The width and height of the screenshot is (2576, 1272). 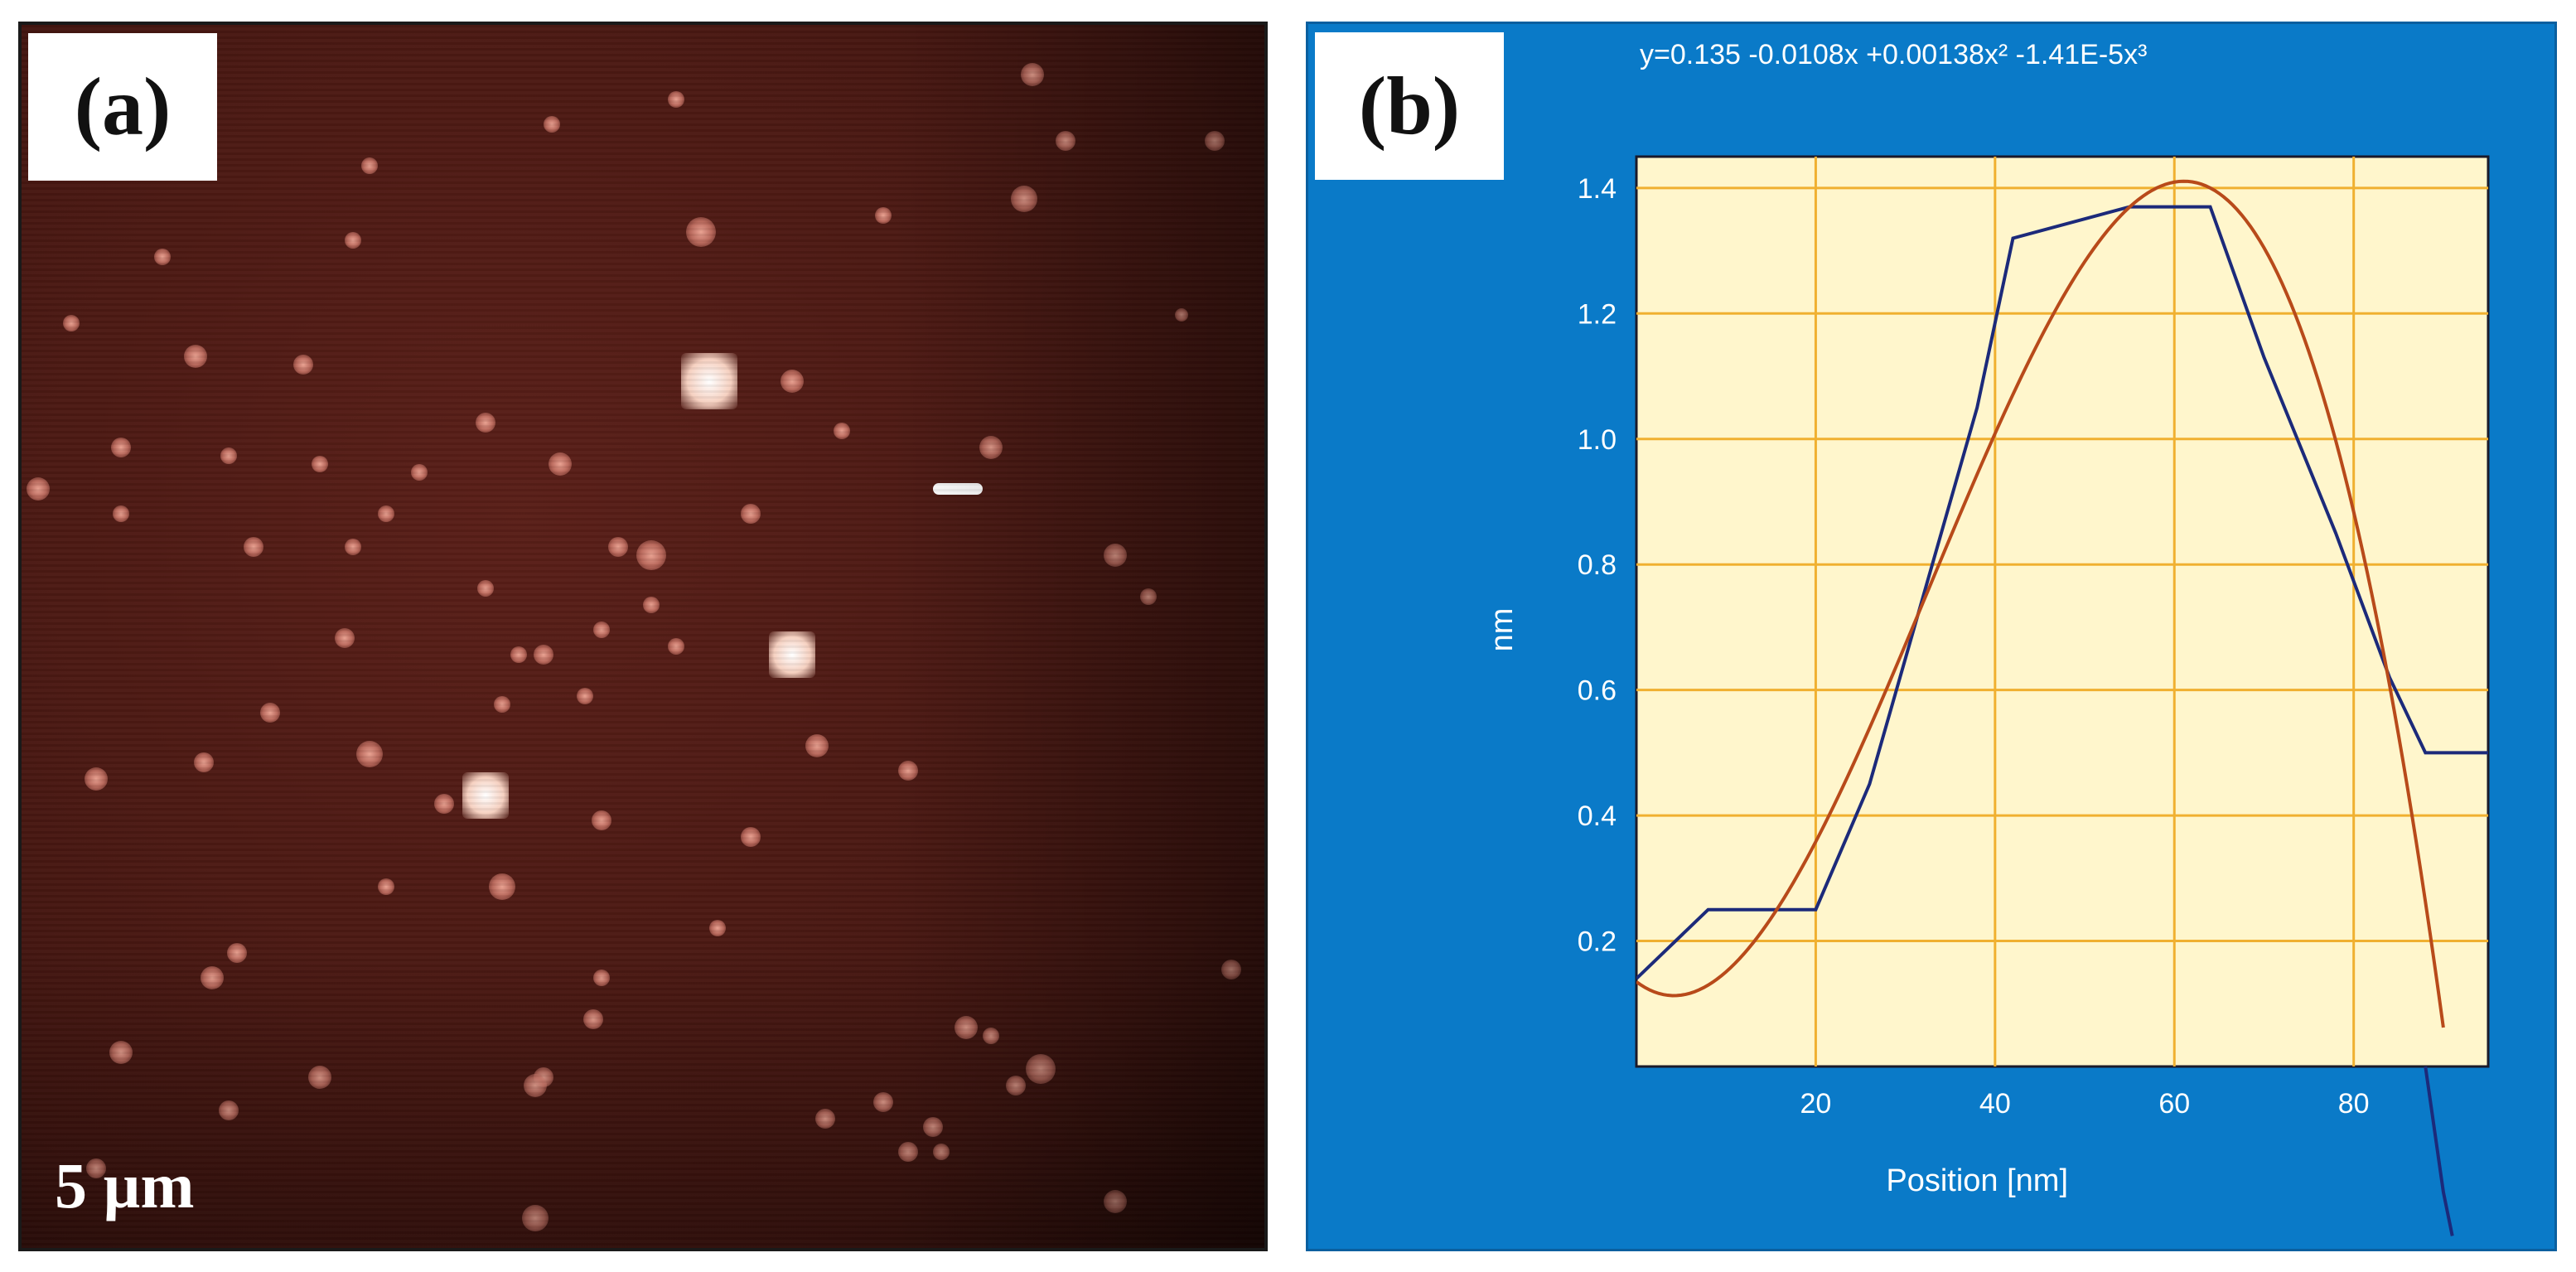 What do you see at coordinates (125, 1185) in the screenshot?
I see `scale-bar-label: 5 µm` at bounding box center [125, 1185].